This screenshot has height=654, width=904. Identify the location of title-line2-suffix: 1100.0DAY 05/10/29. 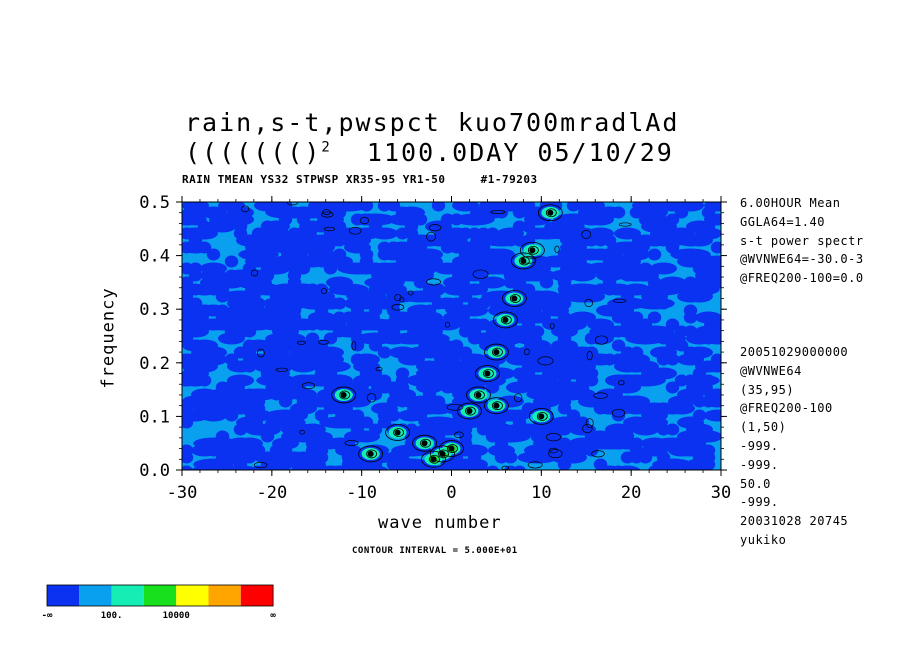
(520, 152).